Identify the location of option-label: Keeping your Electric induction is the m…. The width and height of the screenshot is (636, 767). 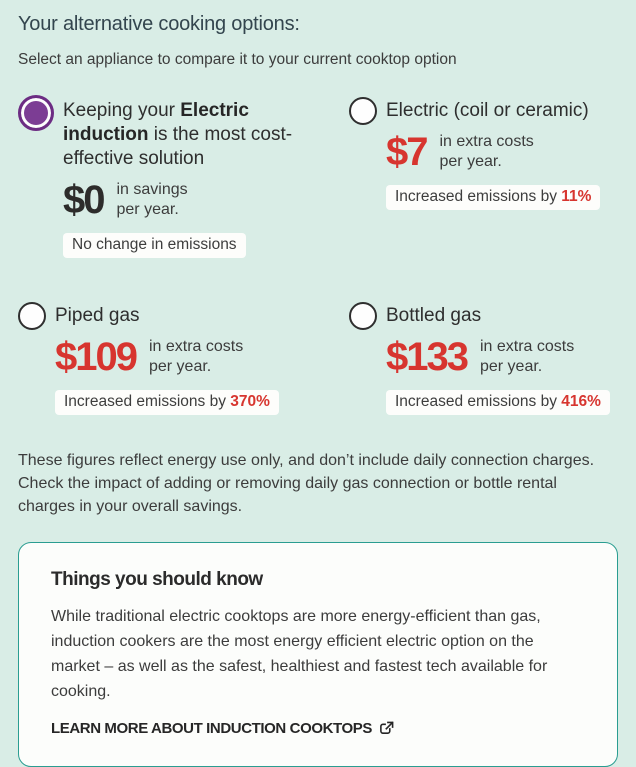
(195, 135).